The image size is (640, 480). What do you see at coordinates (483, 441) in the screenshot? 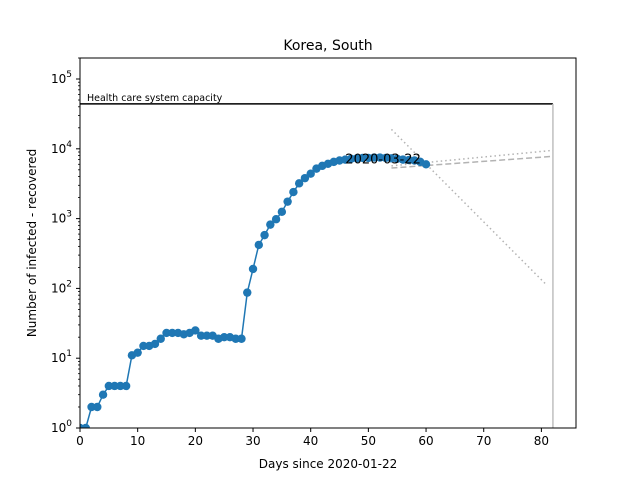
I see `x-tick-label: 70` at bounding box center [483, 441].